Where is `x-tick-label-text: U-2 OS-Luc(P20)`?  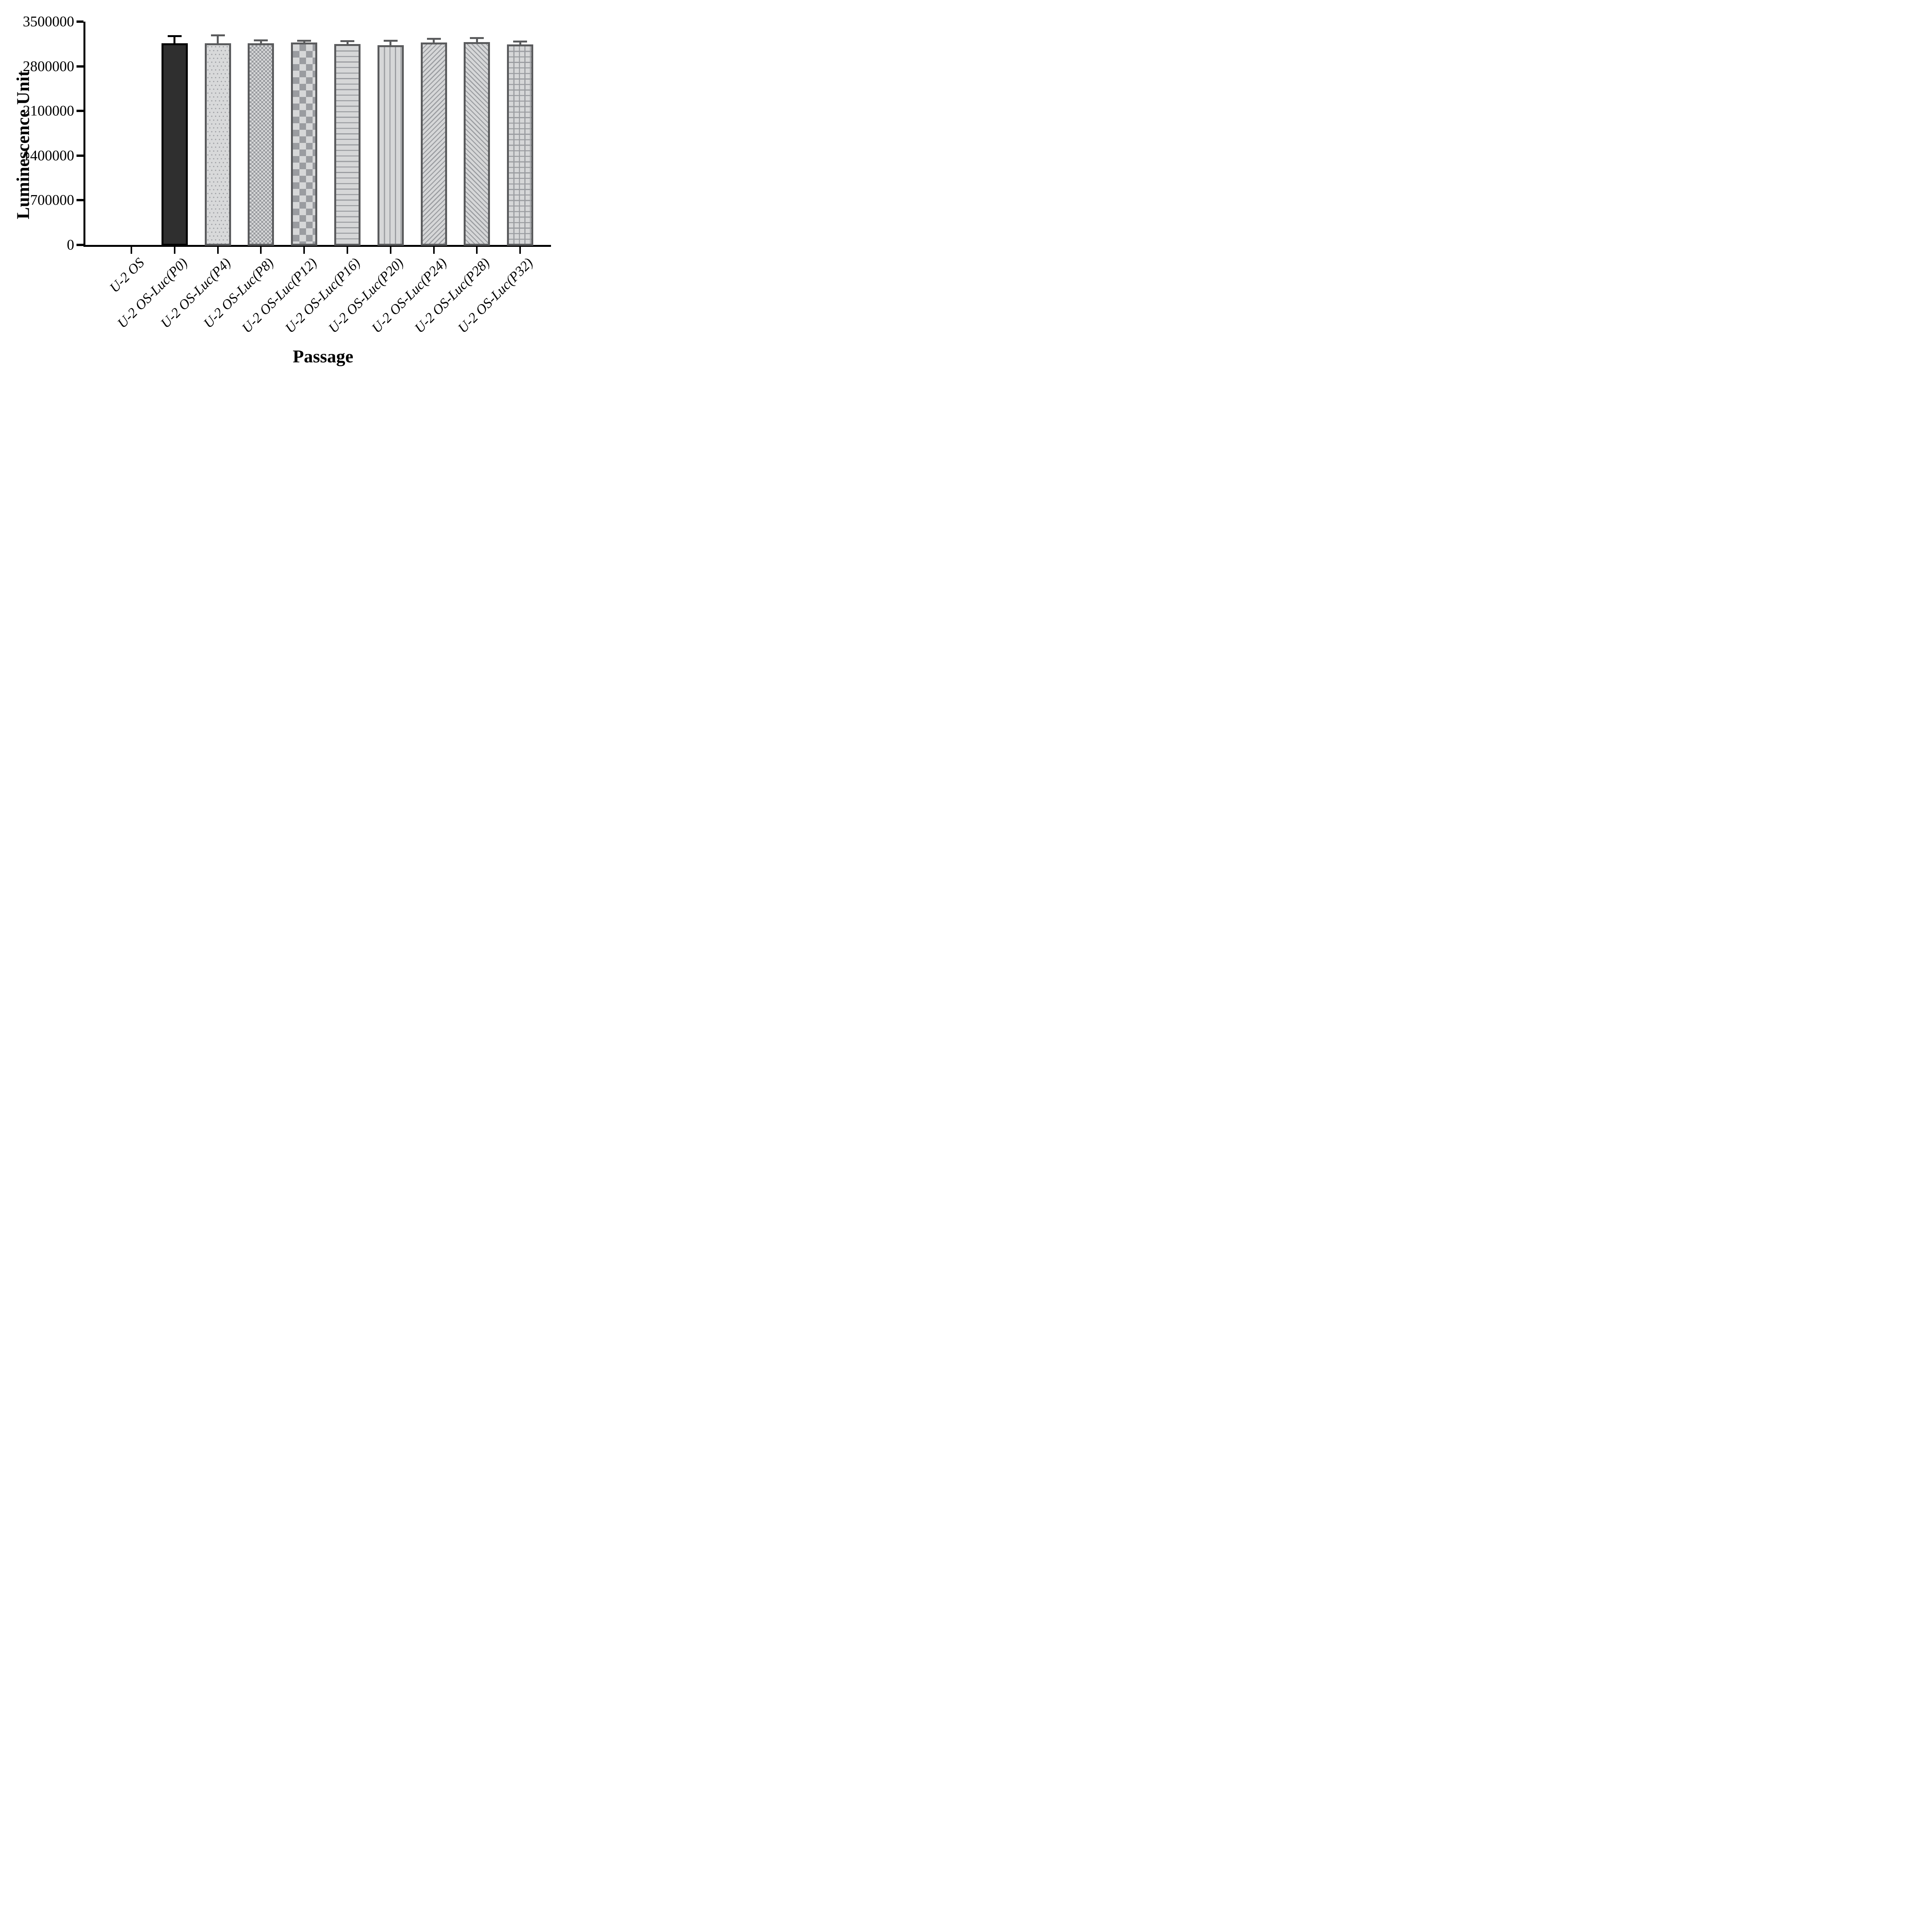 x-tick-label-text: U-2 OS-Luc(P20) is located at coordinates (365, 295).